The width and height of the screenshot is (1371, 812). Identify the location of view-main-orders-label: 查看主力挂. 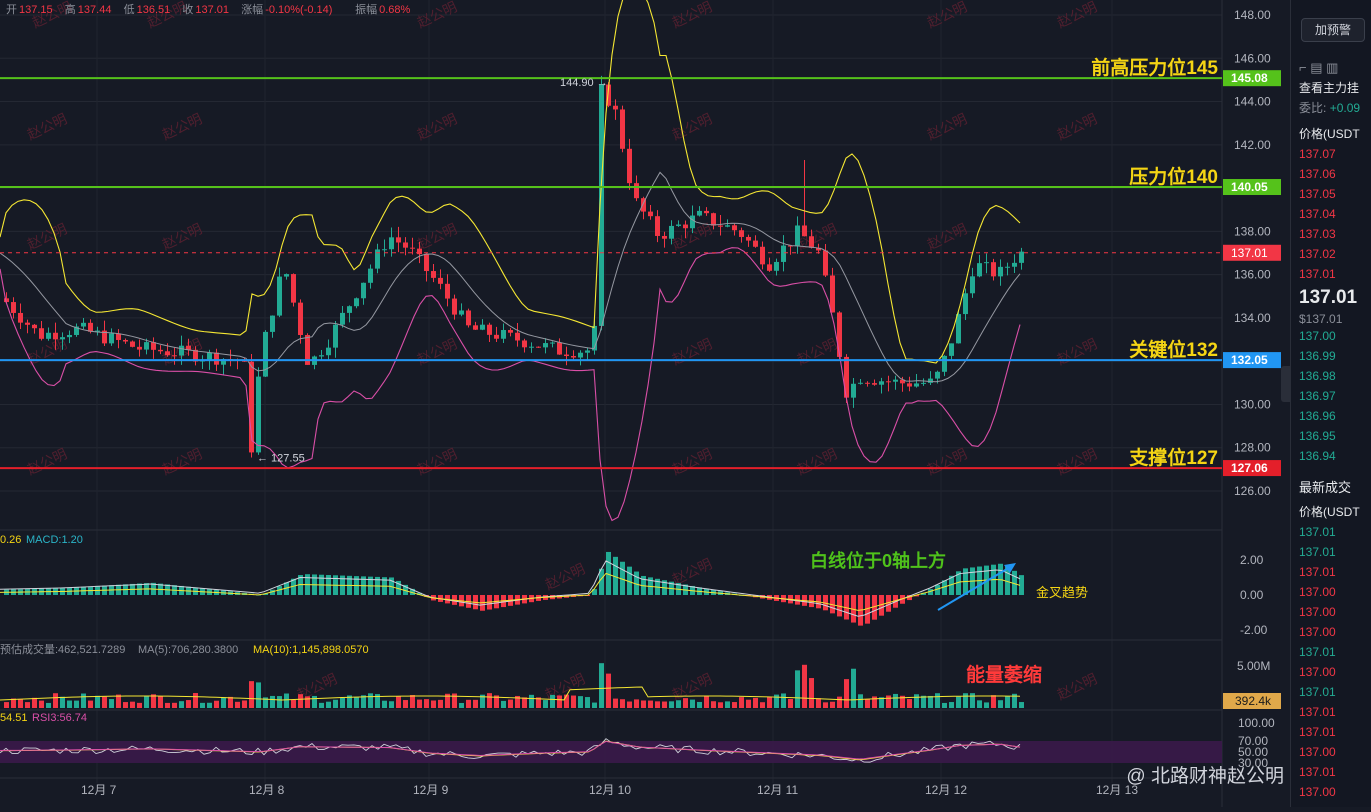
(1329, 88).